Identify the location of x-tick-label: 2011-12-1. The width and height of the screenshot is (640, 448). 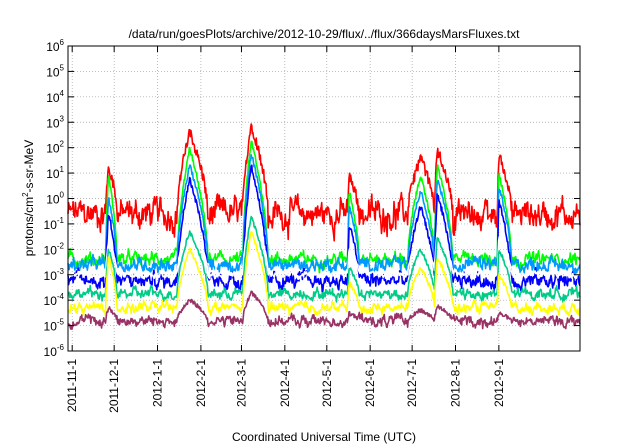
(114, 386).